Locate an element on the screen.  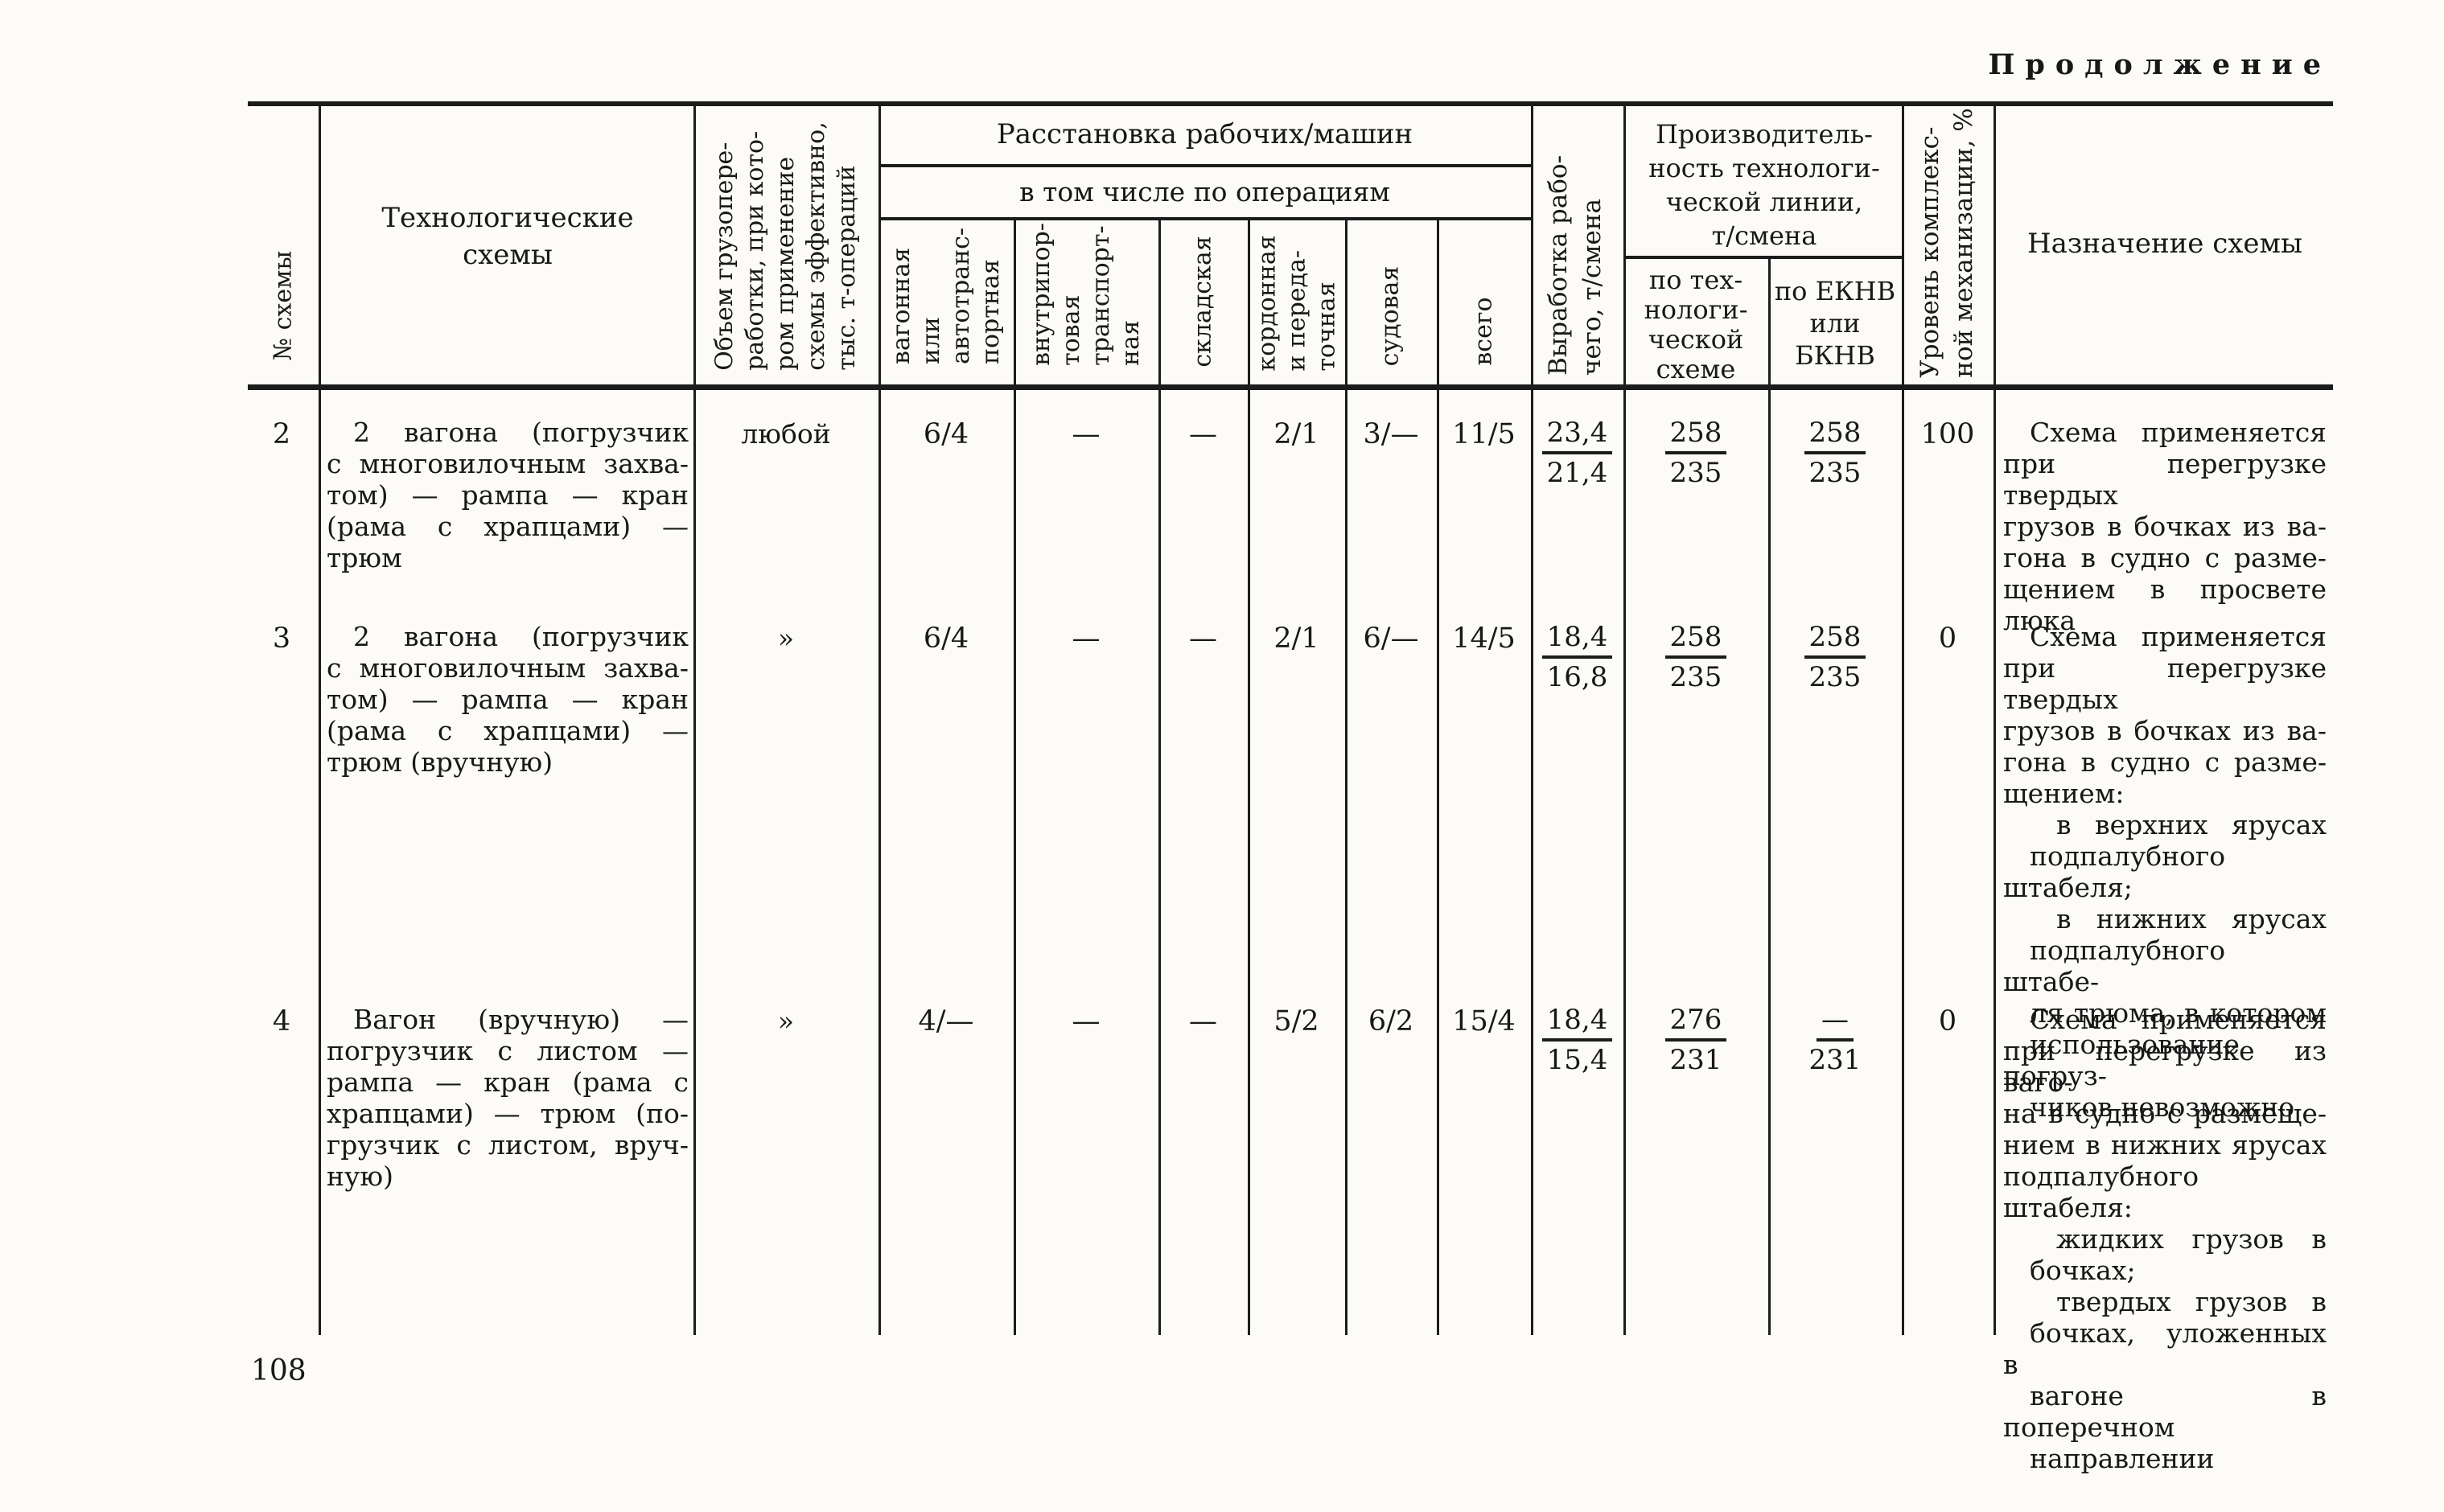
output-fraction: 18,4 16,8 is located at coordinates (1577, 657).